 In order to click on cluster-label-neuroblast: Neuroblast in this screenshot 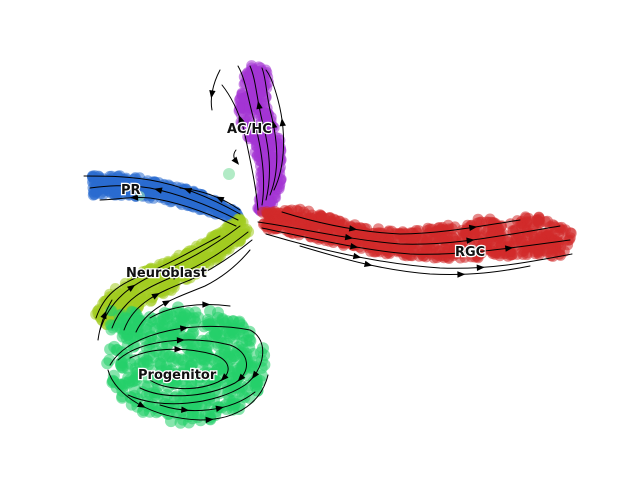, I will do `click(166, 273)`.